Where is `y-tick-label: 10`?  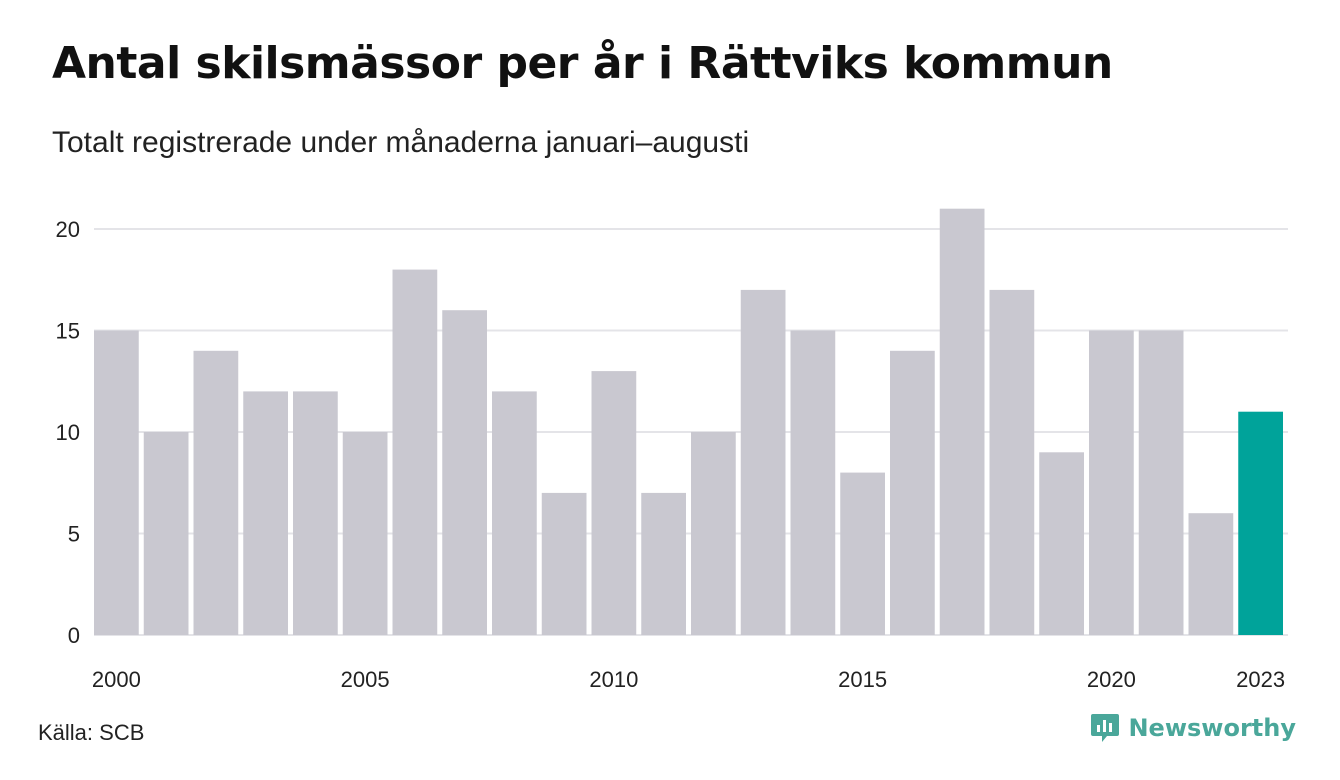
y-tick-label: 10 is located at coordinates (68, 432).